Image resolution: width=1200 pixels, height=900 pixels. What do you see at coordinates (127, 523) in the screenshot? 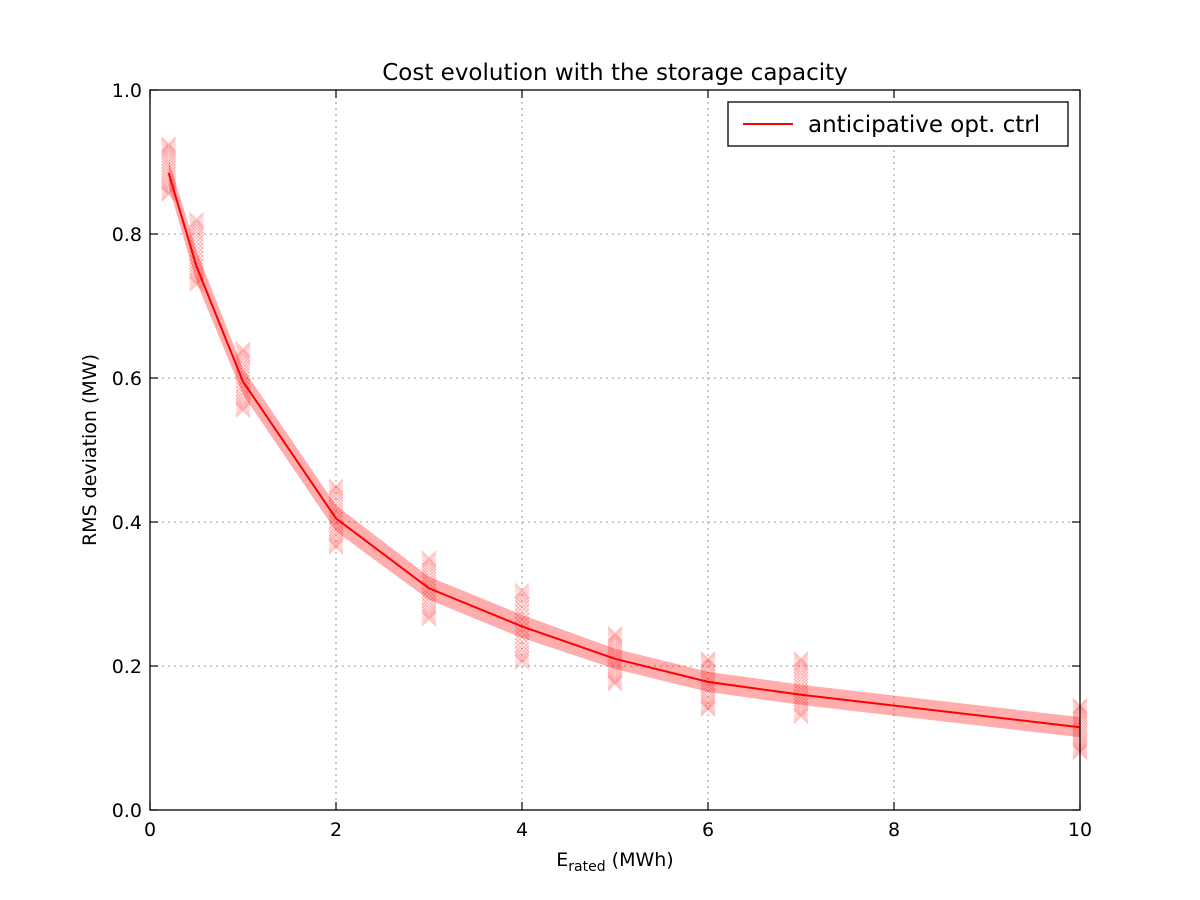
I see `y-tick-label: 0.4` at bounding box center [127, 523].